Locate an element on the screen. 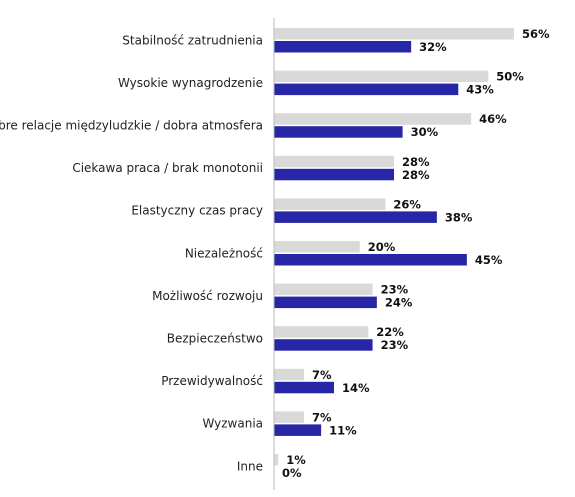 The height and width of the screenshot is (497, 575). data-label: 14% is located at coordinates (356, 388).